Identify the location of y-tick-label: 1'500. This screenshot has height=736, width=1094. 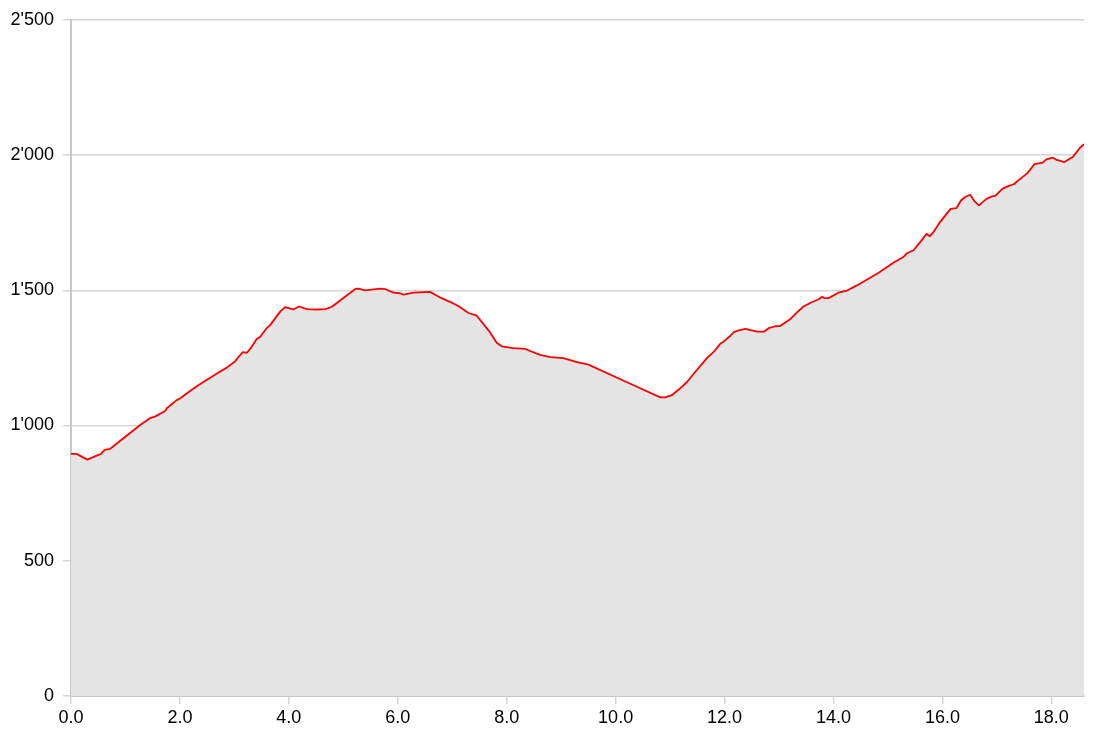
(32, 289).